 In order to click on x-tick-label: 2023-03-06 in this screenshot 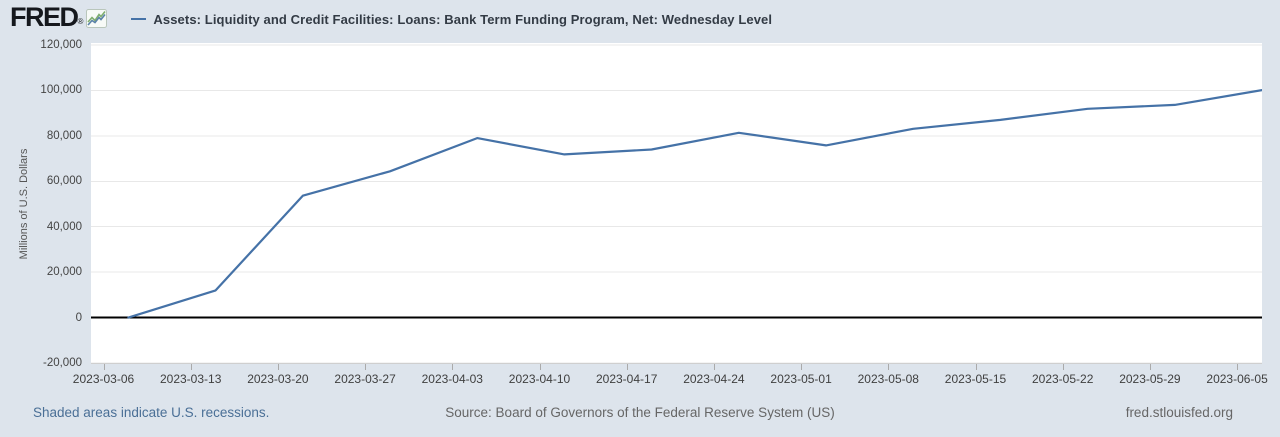, I will do `click(103, 379)`.